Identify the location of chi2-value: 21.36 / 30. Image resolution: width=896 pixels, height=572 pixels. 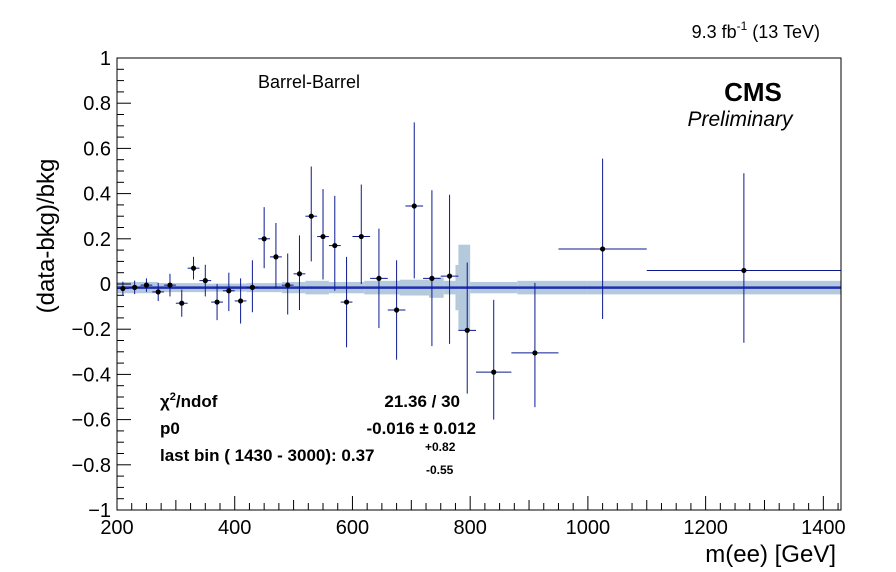
(422, 401).